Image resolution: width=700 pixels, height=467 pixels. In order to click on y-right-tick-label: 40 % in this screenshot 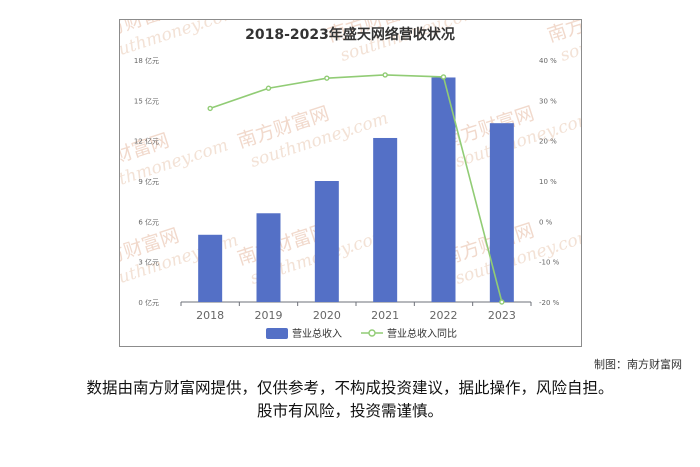, I will do `click(548, 61)`.